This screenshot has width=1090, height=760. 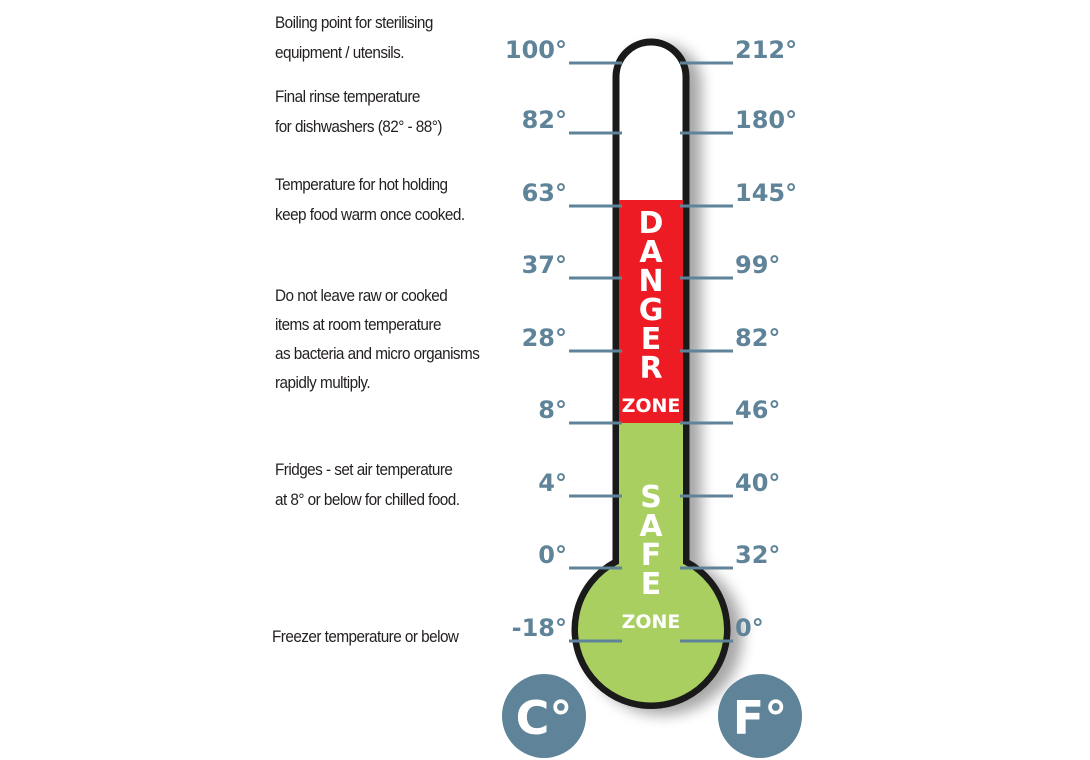 What do you see at coordinates (552, 483) in the screenshot?
I see `celsius-label: 4°` at bounding box center [552, 483].